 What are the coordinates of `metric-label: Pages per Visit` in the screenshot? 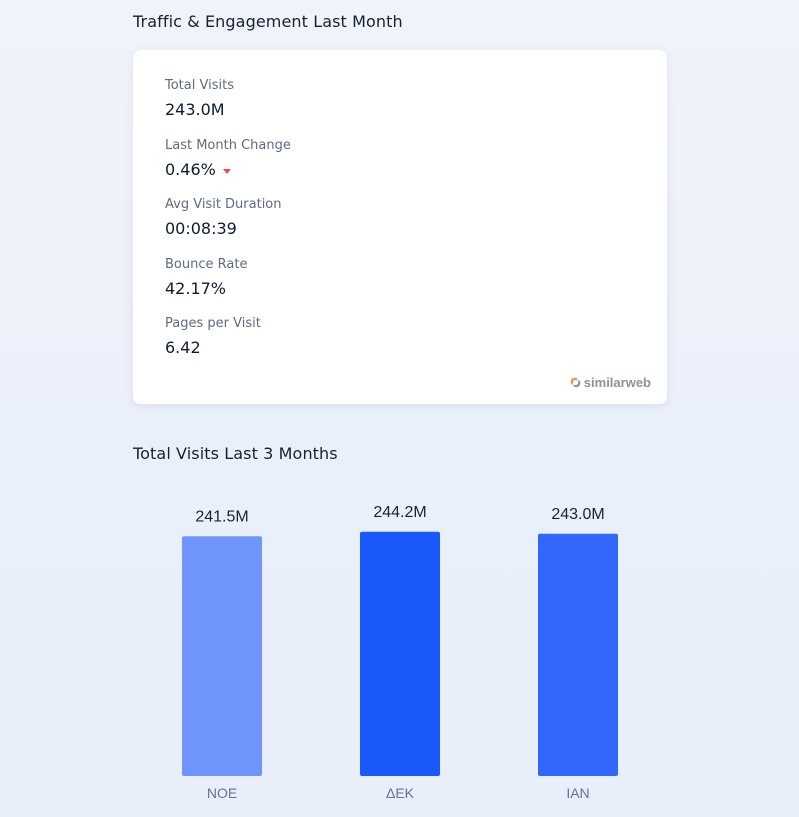 It's located at (213, 323).